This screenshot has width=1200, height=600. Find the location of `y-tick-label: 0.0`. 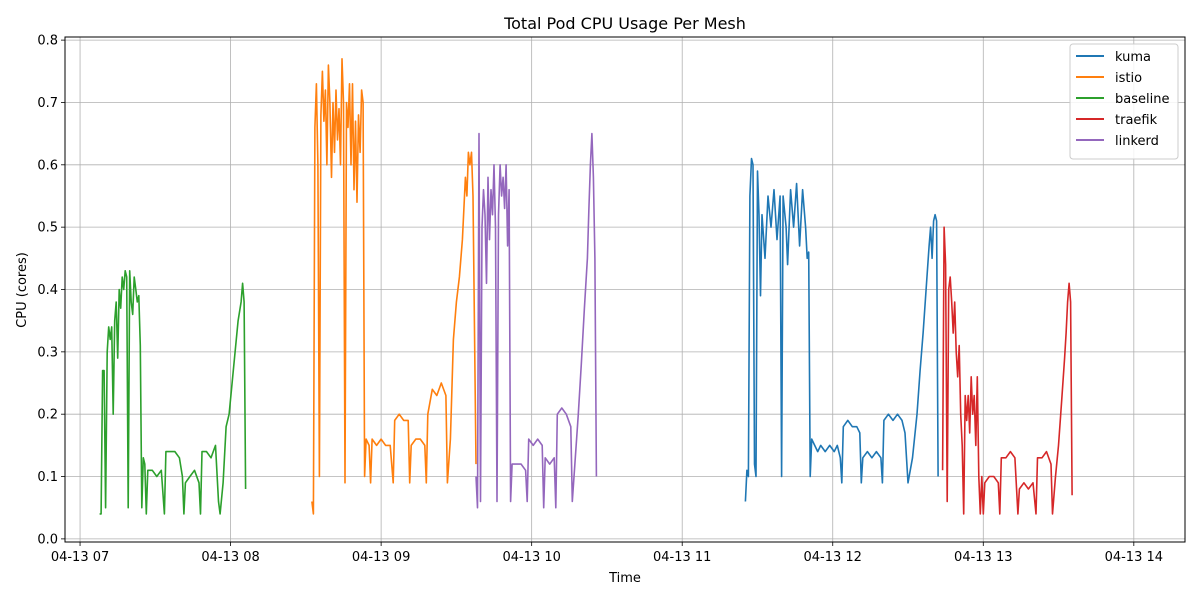

y-tick-label: 0.0 is located at coordinates (47, 539).